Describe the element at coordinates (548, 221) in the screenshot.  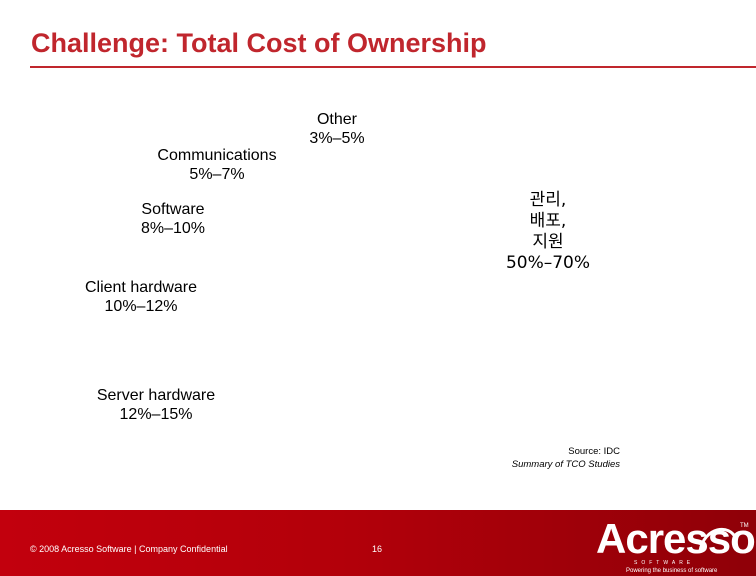
I see `segment-name-line2: 배포,` at that location.